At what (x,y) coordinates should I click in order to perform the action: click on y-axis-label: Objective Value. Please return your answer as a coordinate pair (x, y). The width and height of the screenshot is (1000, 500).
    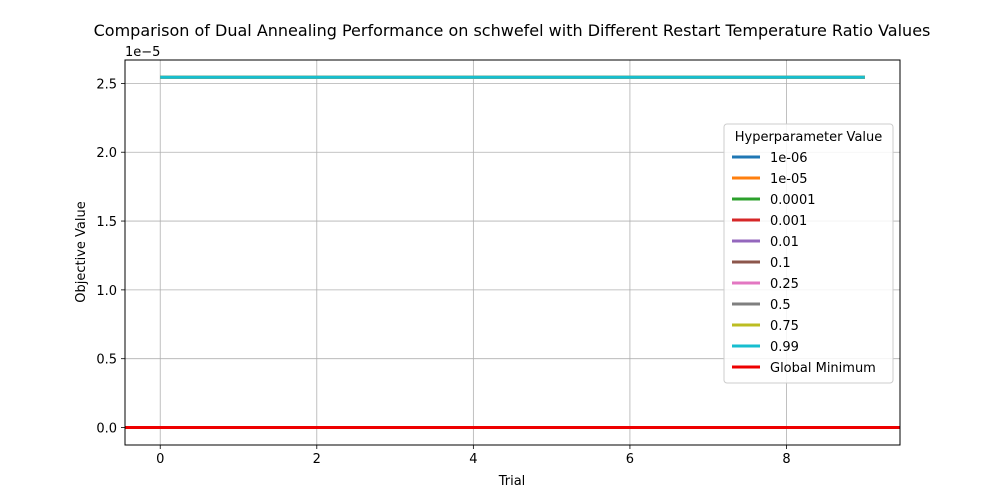
    Looking at the image, I should click on (81, 251).